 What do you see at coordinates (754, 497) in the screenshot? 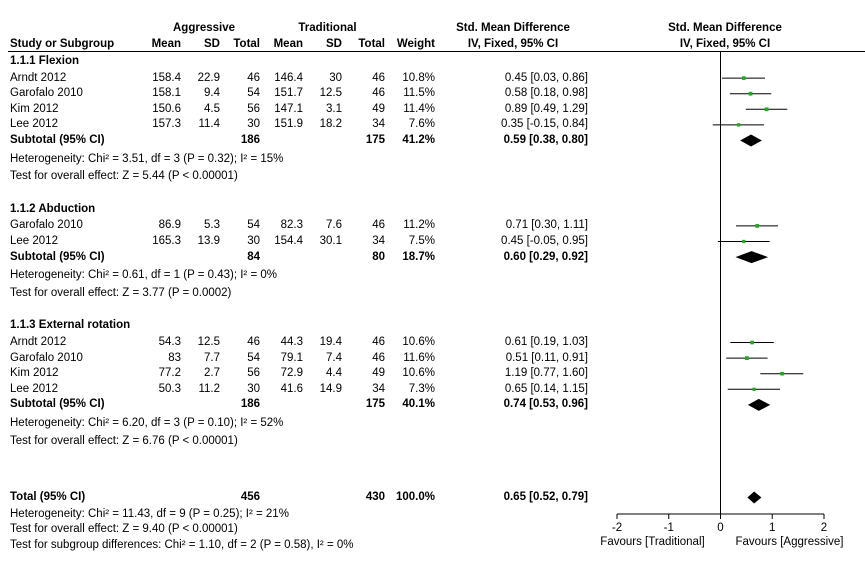
I see `total-diamond` at bounding box center [754, 497].